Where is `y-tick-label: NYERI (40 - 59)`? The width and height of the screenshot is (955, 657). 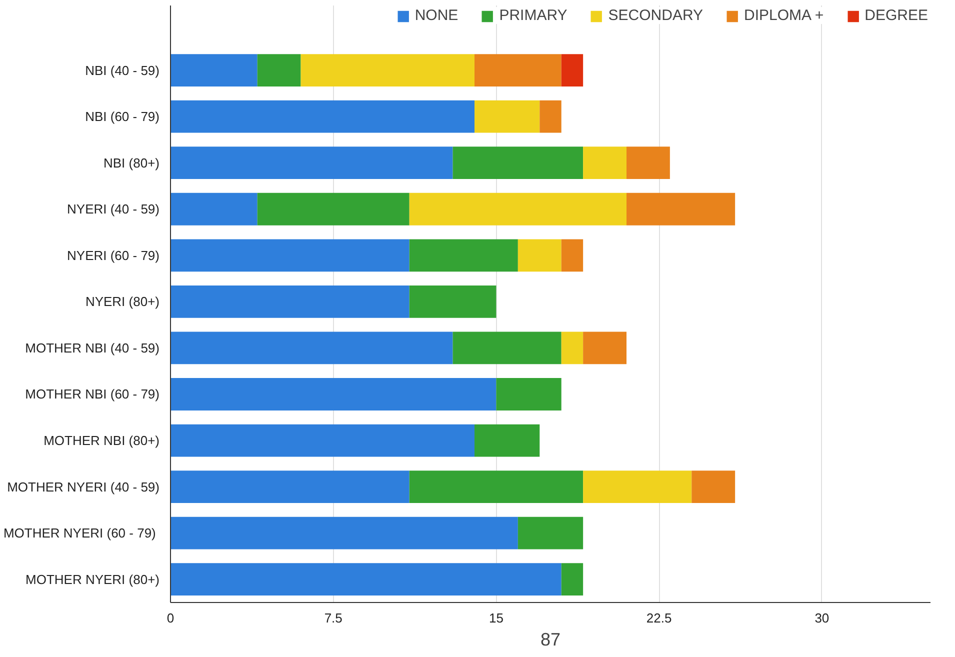
y-tick-label: NYERI (40 - 59) is located at coordinates (113, 209).